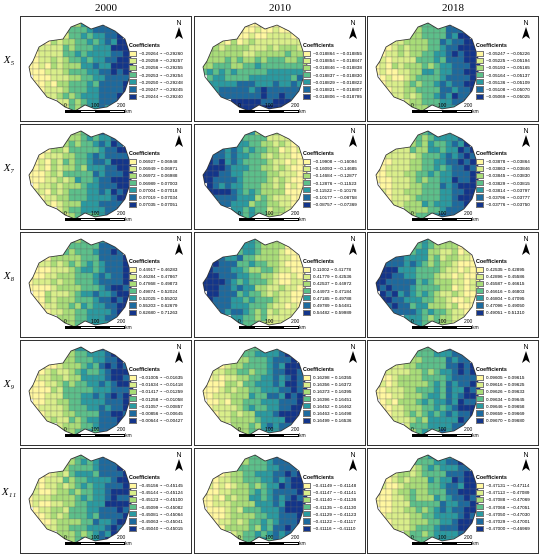  I want to click on legend-range: −0.12876 ~ −0.11523, so click(335, 183).